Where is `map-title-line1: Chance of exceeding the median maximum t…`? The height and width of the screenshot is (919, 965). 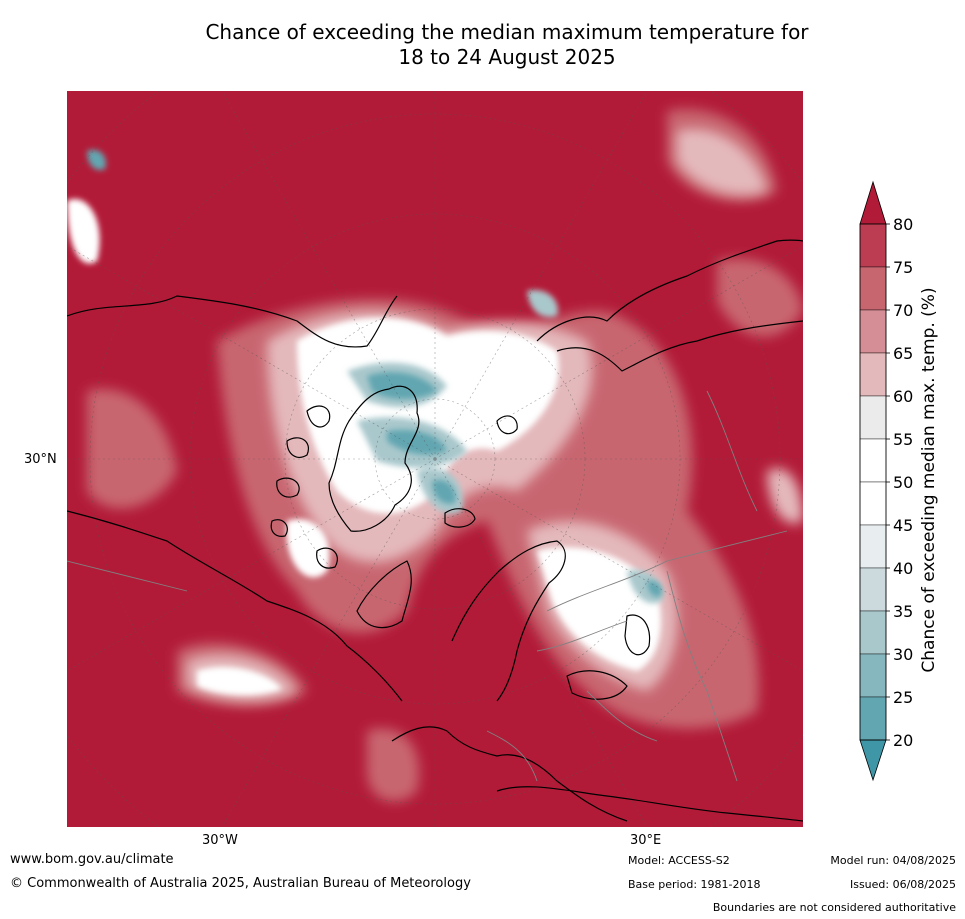 map-title-line1: Chance of exceeding the median maximum t… is located at coordinates (507, 32).